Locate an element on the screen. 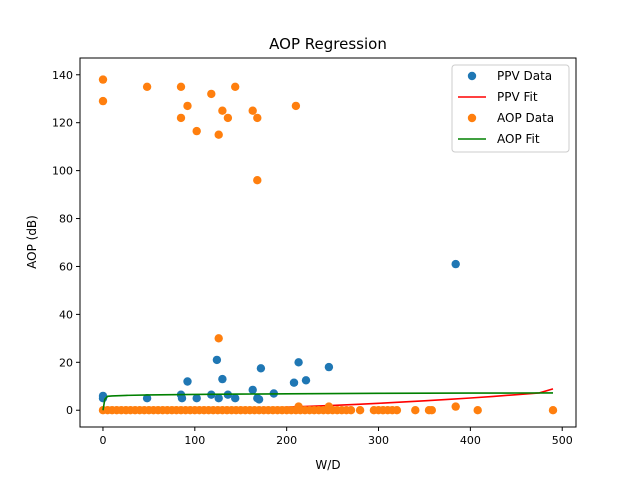 The height and width of the screenshot is (480, 640). legend-label-ppv-data: PPV Data is located at coordinates (524, 76).